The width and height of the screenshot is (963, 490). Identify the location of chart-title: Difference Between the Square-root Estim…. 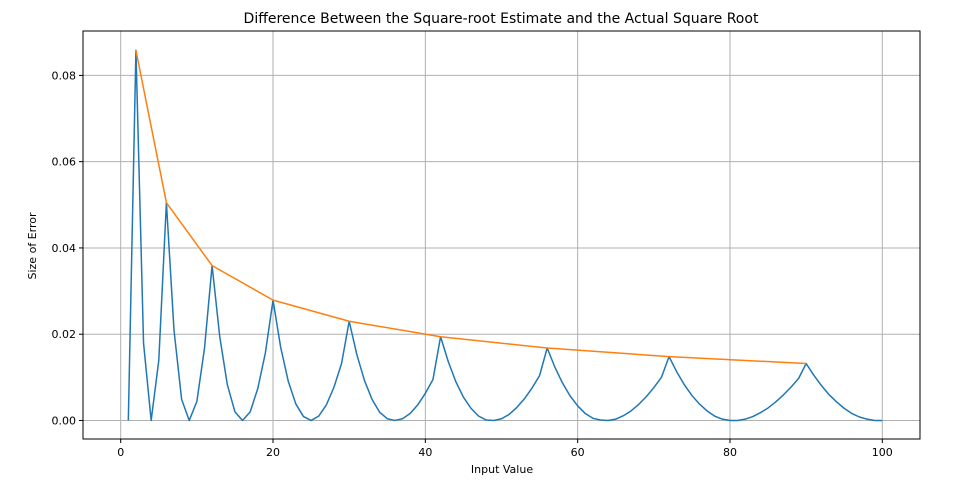
(501, 19).